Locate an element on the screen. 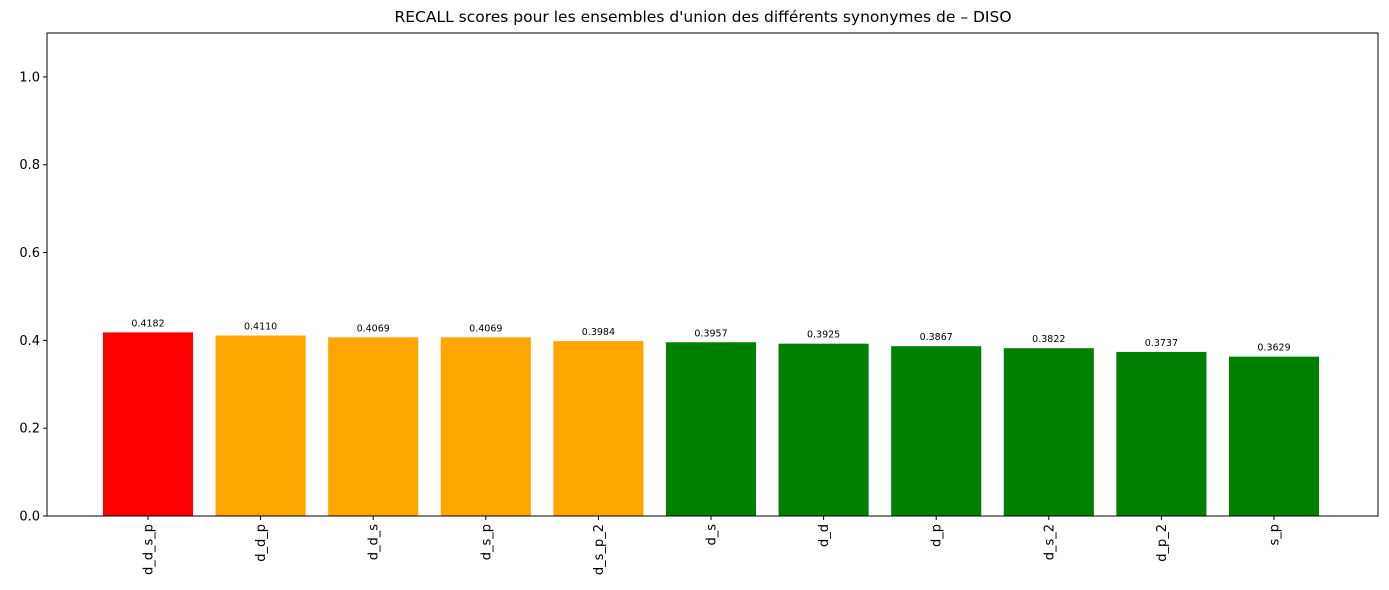  bar-d_d_s_p is located at coordinates (148, 424).